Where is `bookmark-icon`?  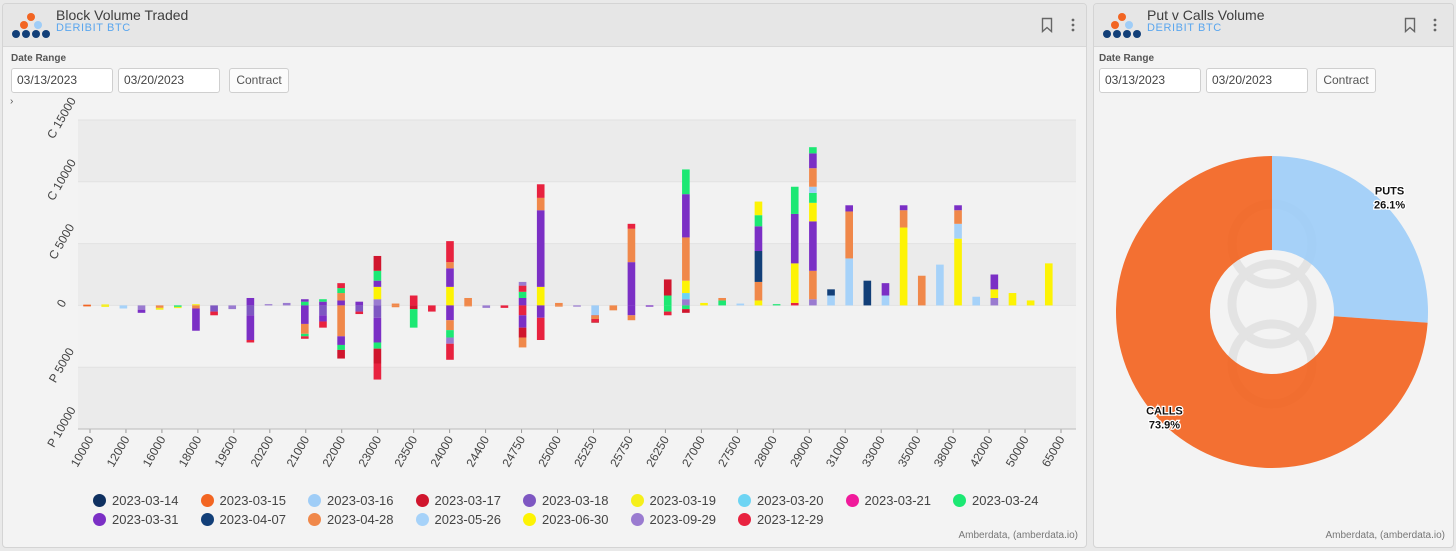
bookmark-icon is located at coordinates (1410, 25).